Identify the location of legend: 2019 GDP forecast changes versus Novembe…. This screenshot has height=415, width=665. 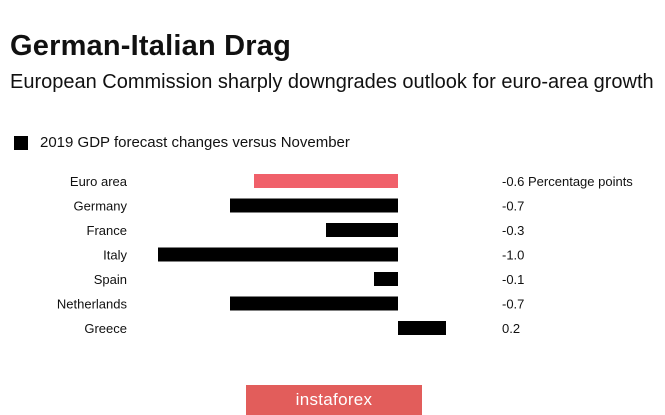
(182, 142).